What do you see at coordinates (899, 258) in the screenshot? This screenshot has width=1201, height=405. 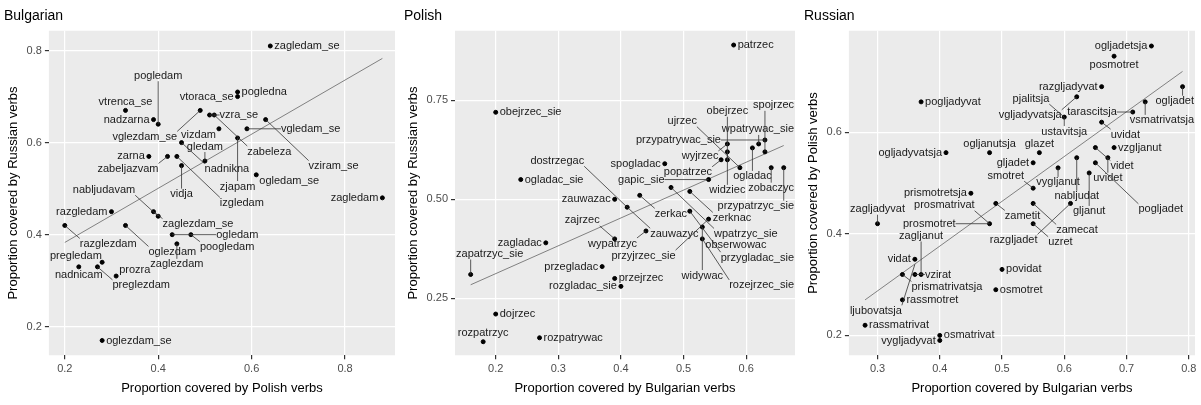 I see `annotation: vidat` at bounding box center [899, 258].